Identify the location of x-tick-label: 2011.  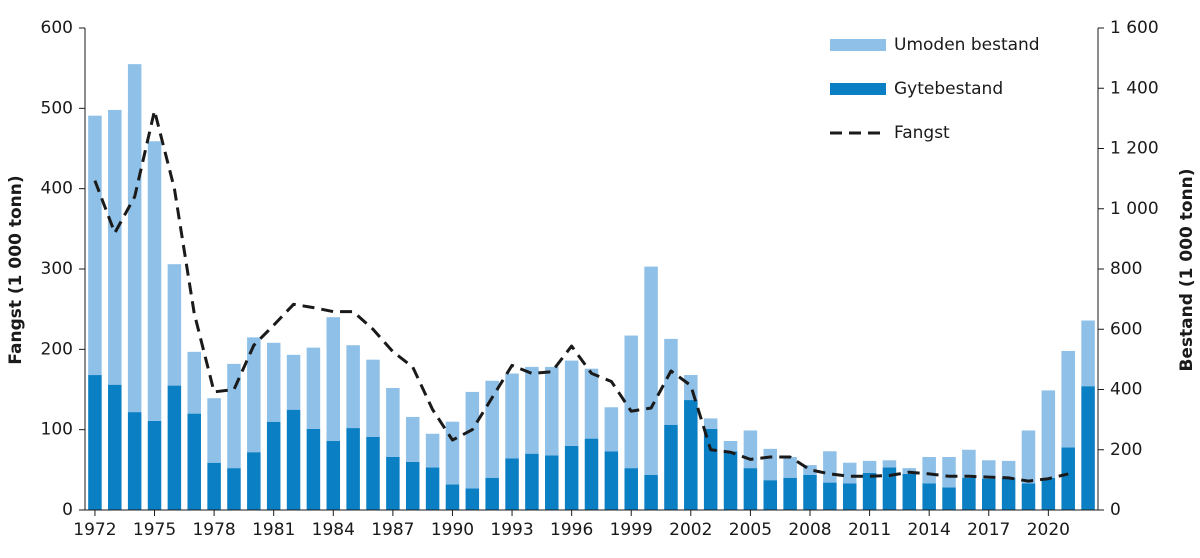
(869, 530).